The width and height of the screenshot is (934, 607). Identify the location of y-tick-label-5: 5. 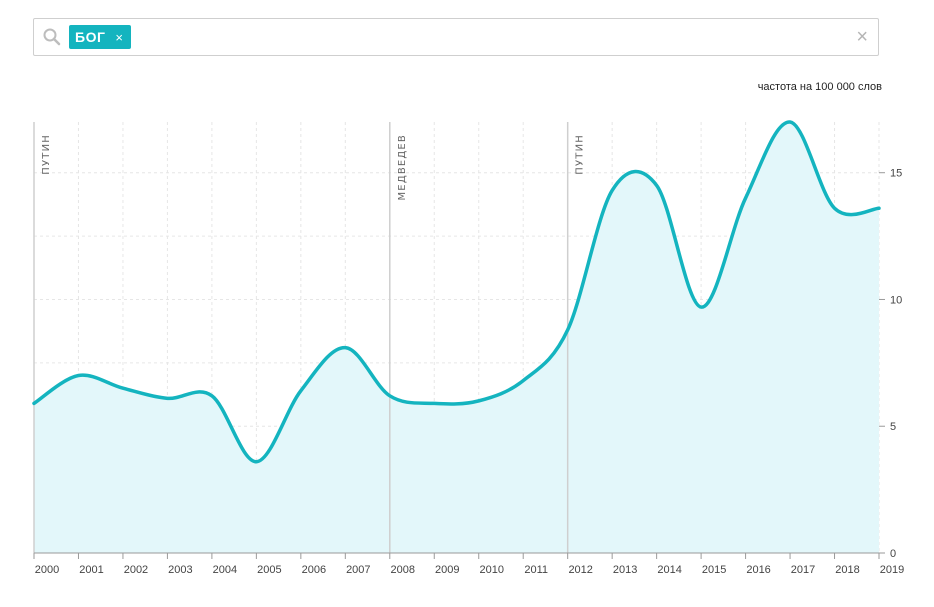
(893, 427).